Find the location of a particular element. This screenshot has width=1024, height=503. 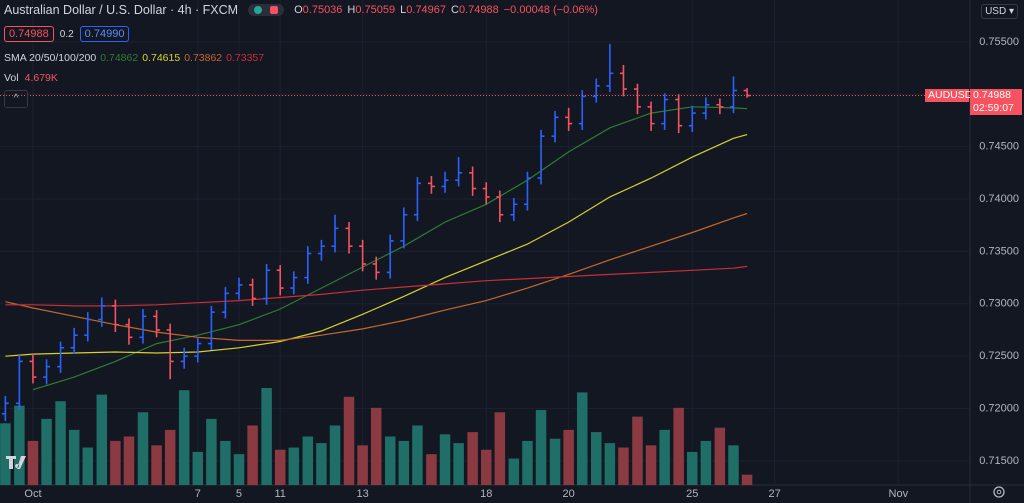

quote: 0.74988 0.2 0.74990 is located at coordinates (67, 34).